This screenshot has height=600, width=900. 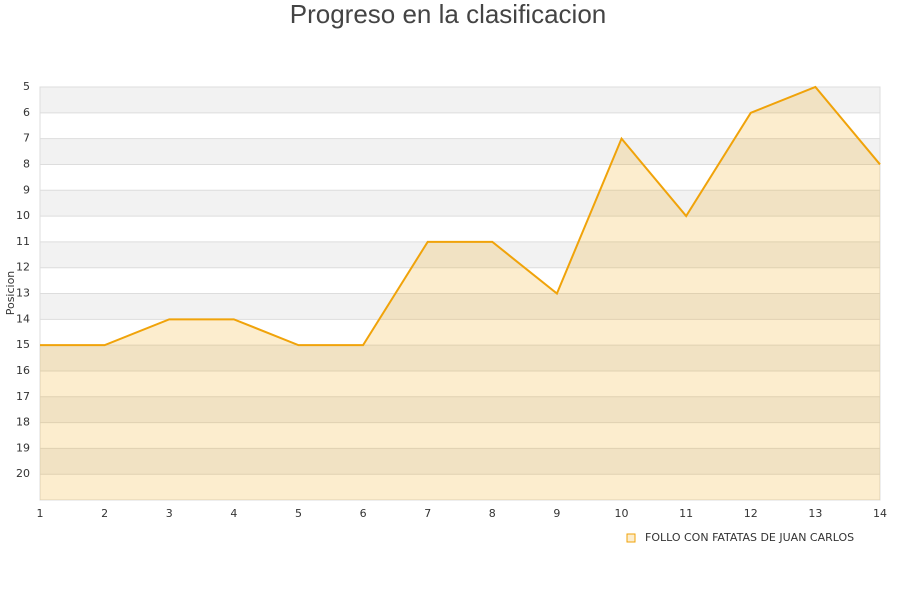 What do you see at coordinates (427, 513) in the screenshot?
I see `x-tick-label: 7` at bounding box center [427, 513].